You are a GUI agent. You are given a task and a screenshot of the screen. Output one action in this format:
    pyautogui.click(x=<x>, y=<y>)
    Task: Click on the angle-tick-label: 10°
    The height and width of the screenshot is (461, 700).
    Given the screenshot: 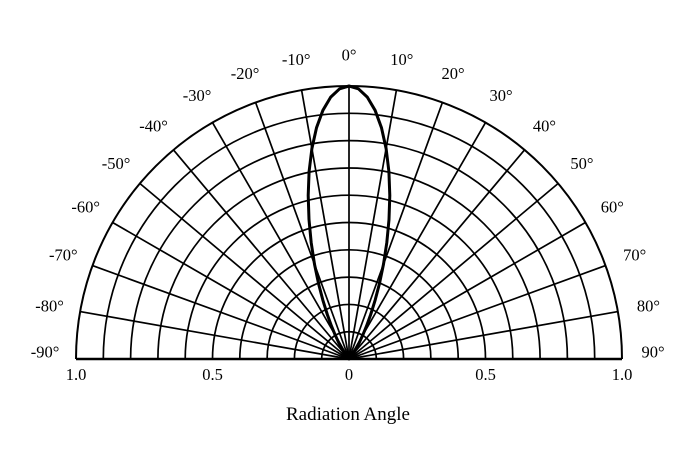 What is the action you would take?
    pyautogui.click(x=401, y=59)
    